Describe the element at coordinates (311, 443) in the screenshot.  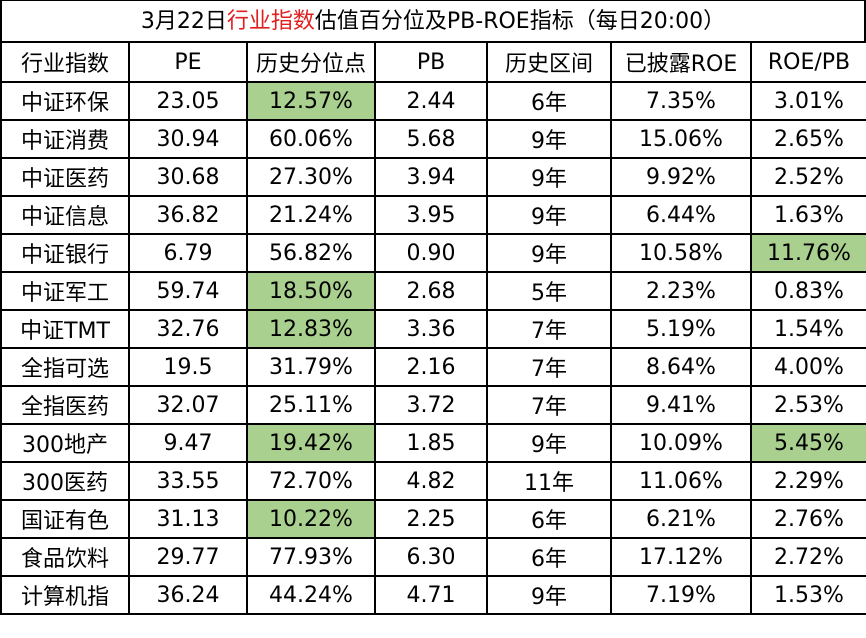
I see `cell-percentile: 19.42%` at that location.